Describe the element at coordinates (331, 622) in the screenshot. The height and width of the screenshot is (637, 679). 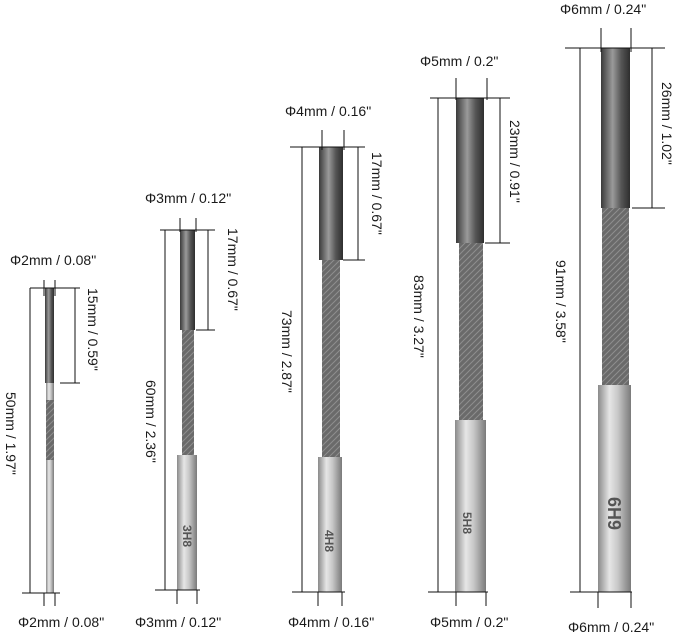
I see `reamer-4mm-bottom-diameter: Φ4mm / 0.16"` at that location.